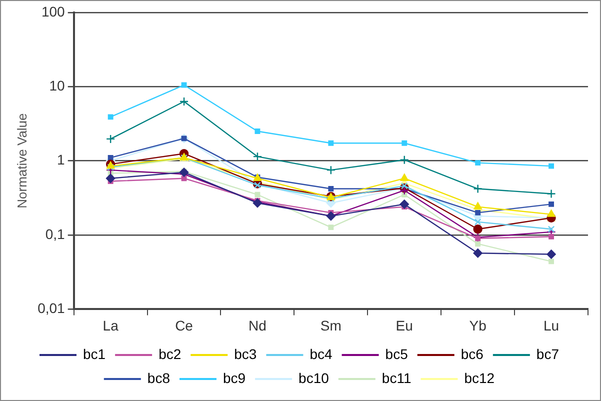 This screenshot has width=601, height=401. Describe the element at coordinates (53, 11) in the screenshot. I see `y-tick-label: 100` at that location.